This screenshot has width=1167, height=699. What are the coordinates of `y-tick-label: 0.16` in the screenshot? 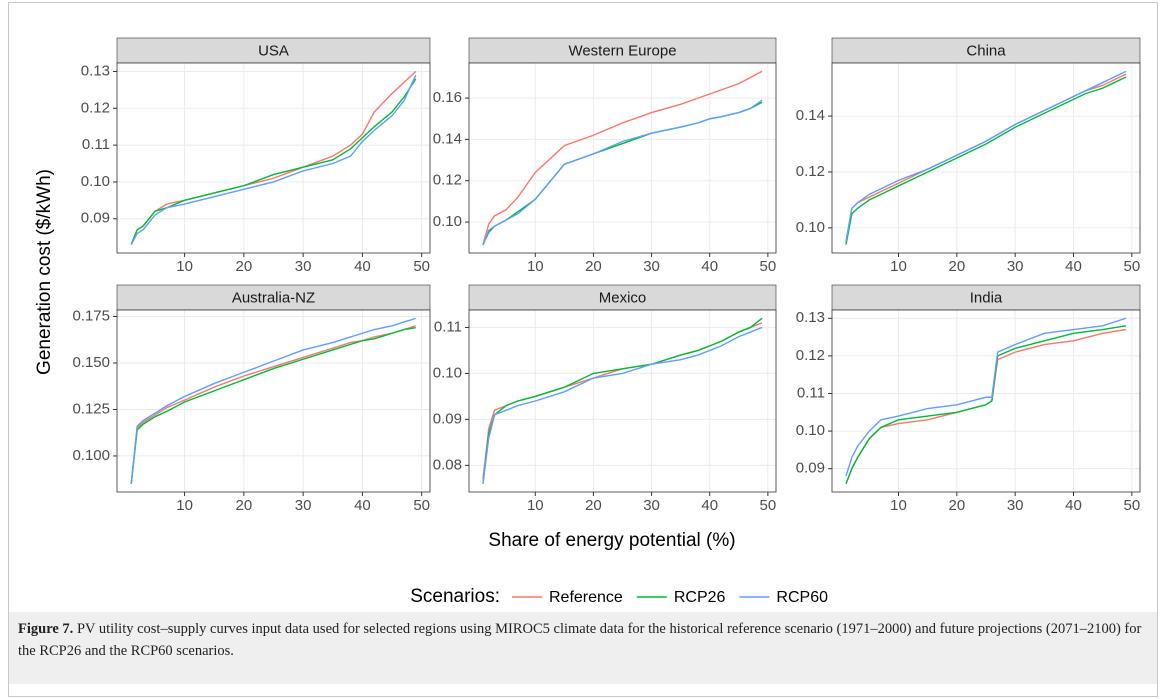 It's located at (447, 97).